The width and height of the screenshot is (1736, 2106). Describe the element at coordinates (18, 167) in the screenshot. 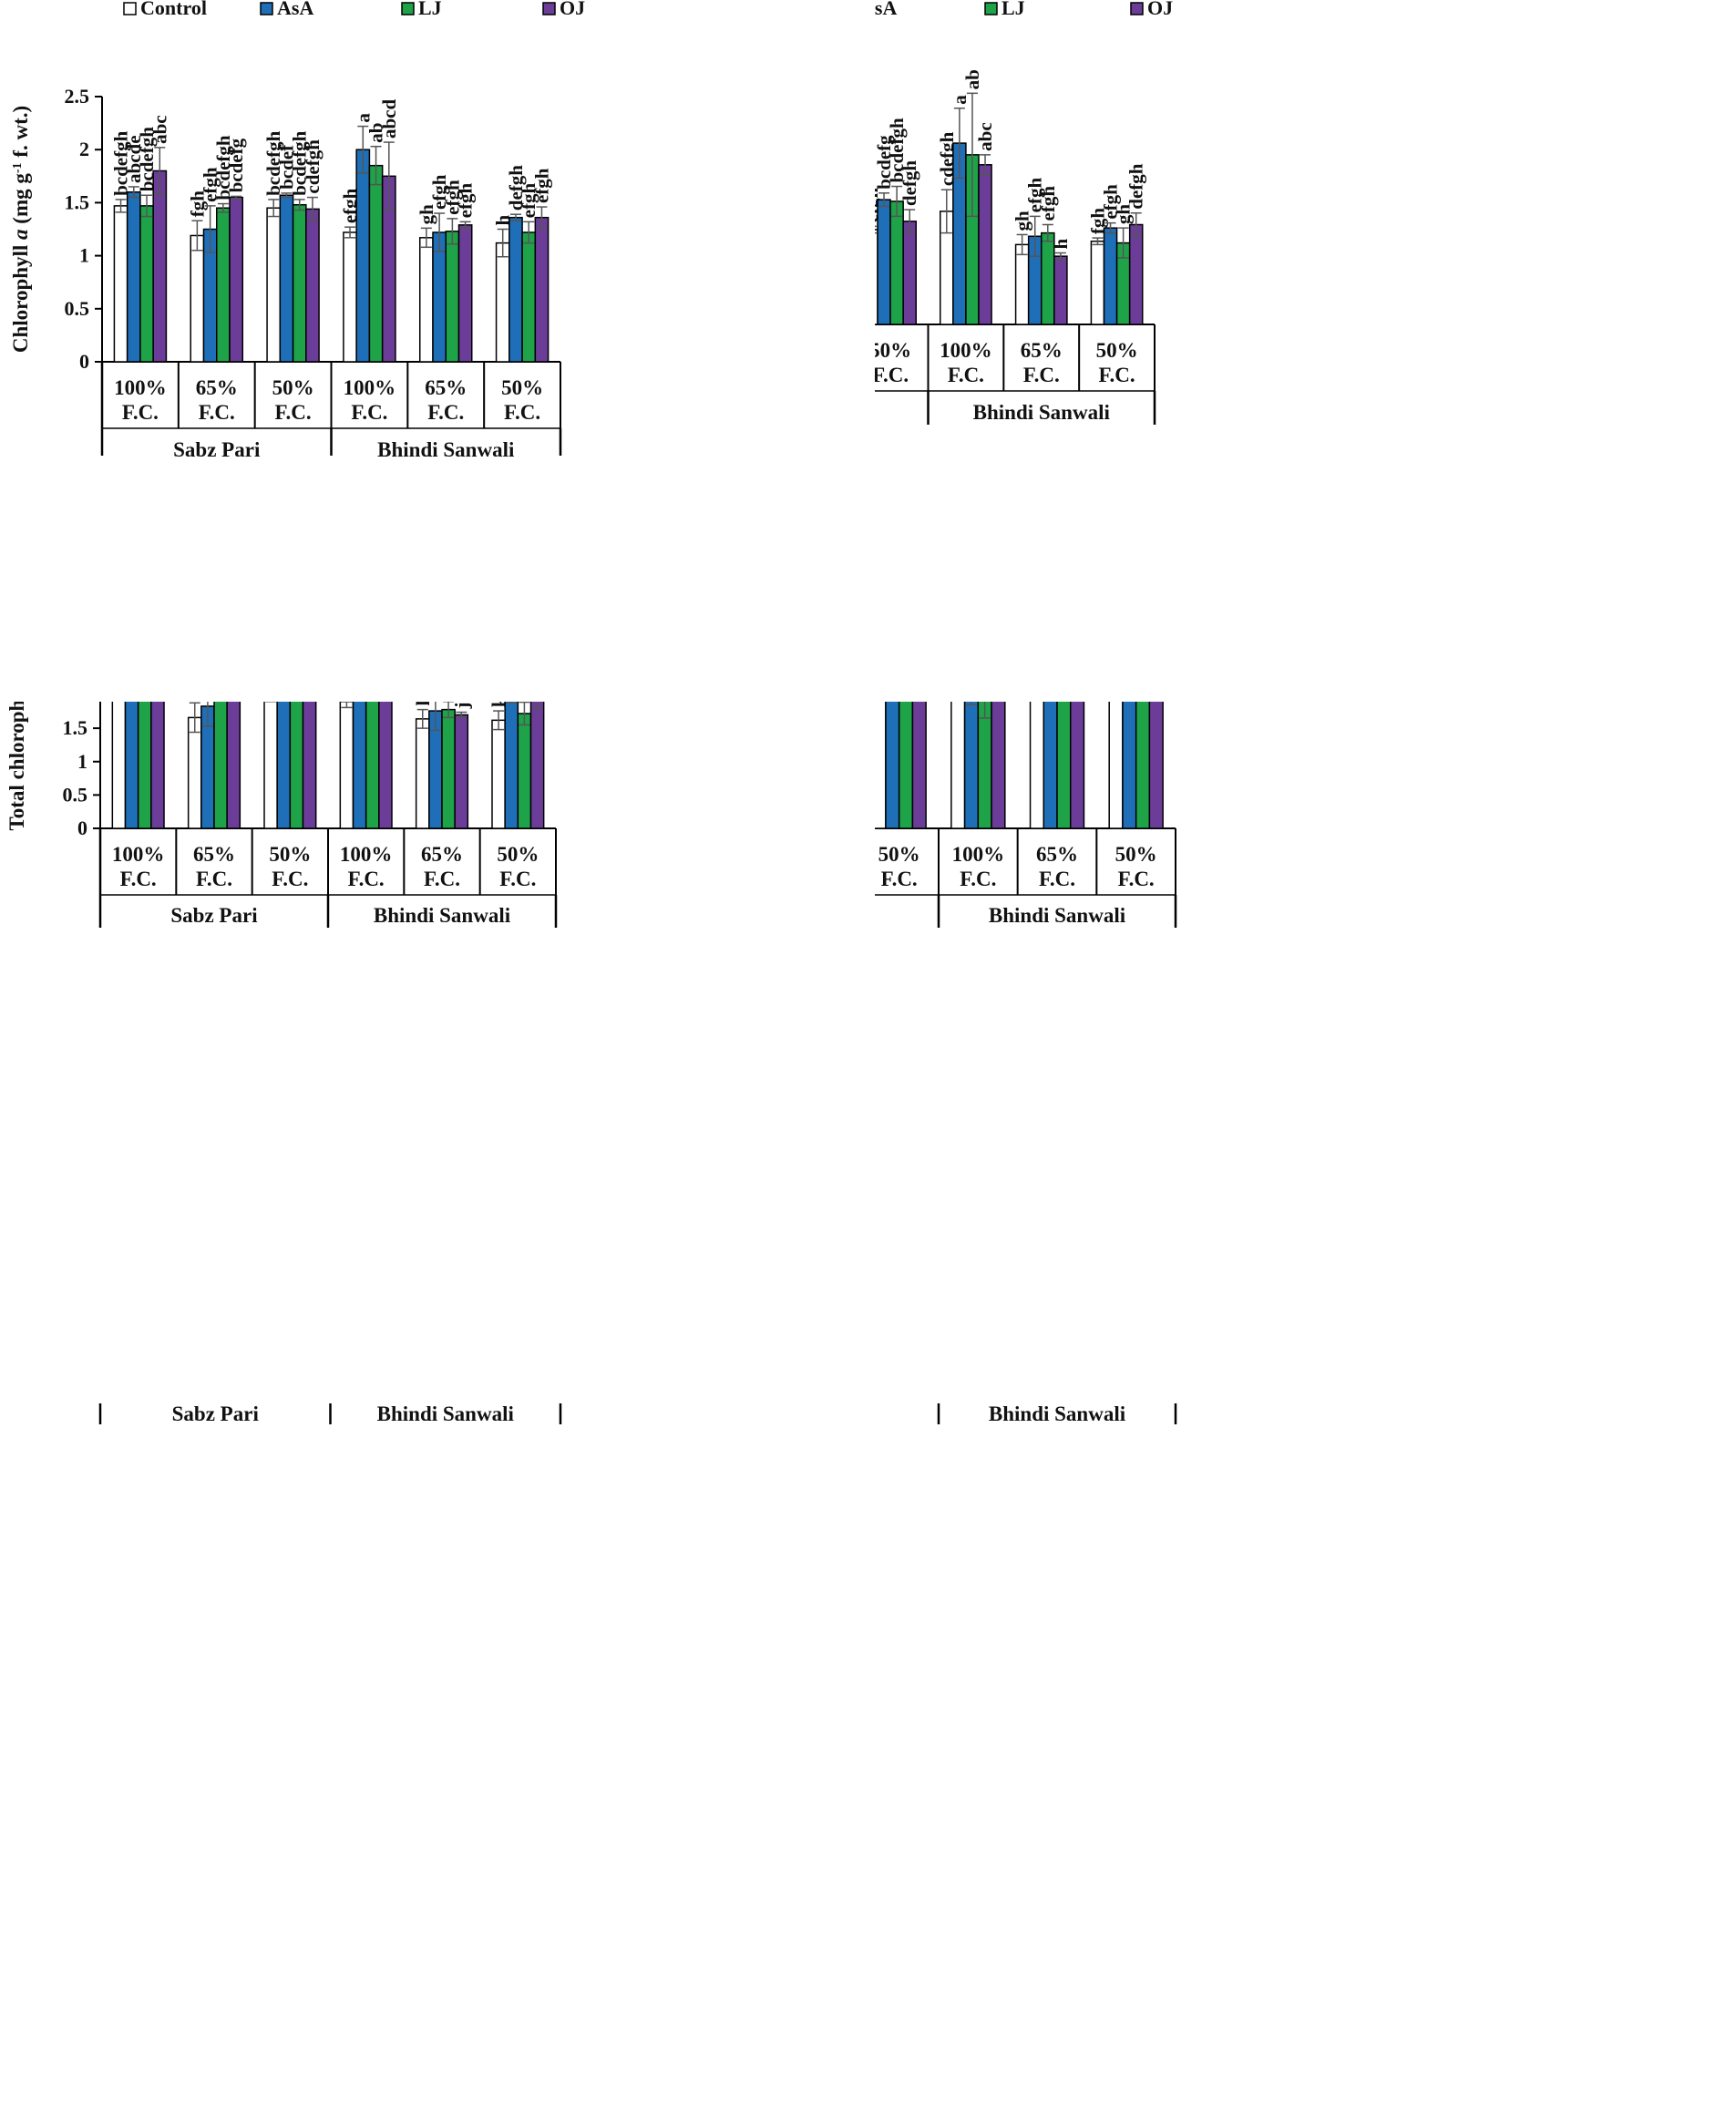

I see `y-axis-title-part: -1` at that location.